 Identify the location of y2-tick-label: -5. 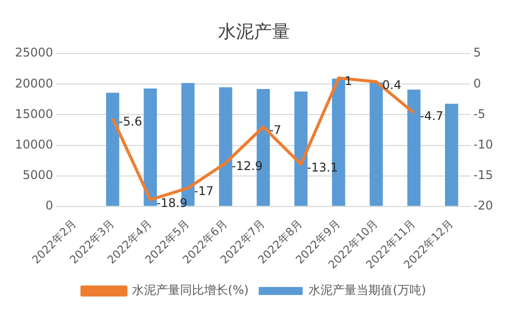
(479, 113).